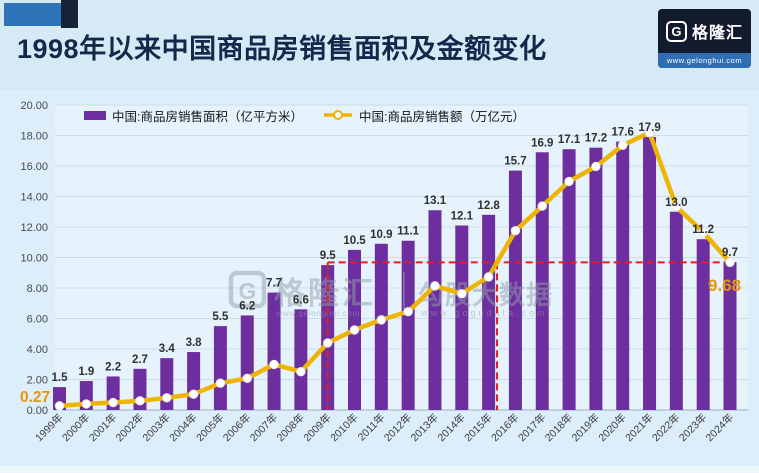 This screenshot has height=473, width=759. I want to click on logo-url: www.gelonghui.com, so click(704, 60).